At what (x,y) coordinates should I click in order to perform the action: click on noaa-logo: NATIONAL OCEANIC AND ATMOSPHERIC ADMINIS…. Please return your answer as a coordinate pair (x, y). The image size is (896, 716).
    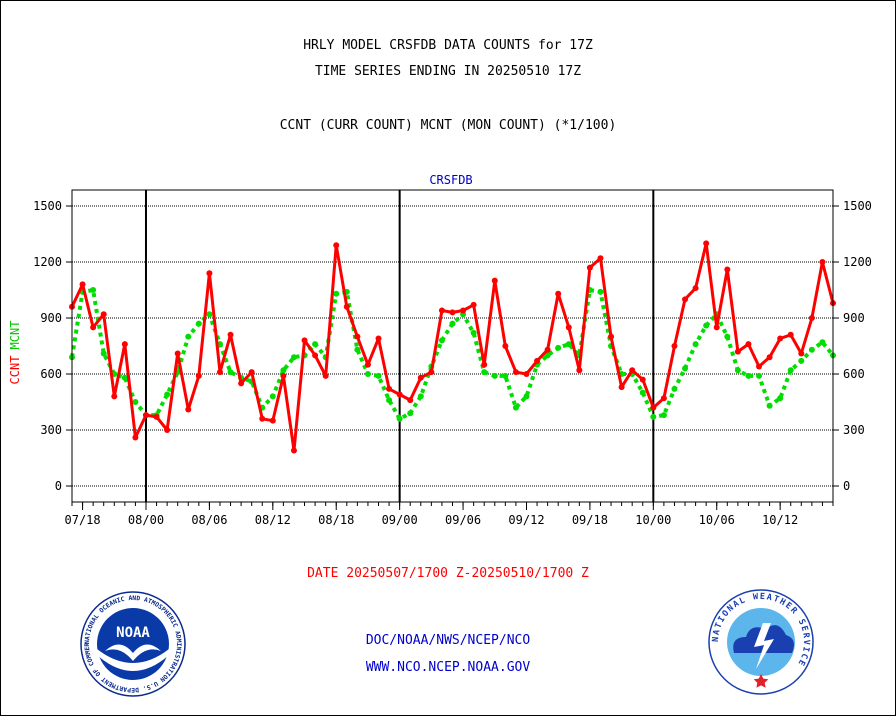
    Looking at the image, I should click on (133, 644).